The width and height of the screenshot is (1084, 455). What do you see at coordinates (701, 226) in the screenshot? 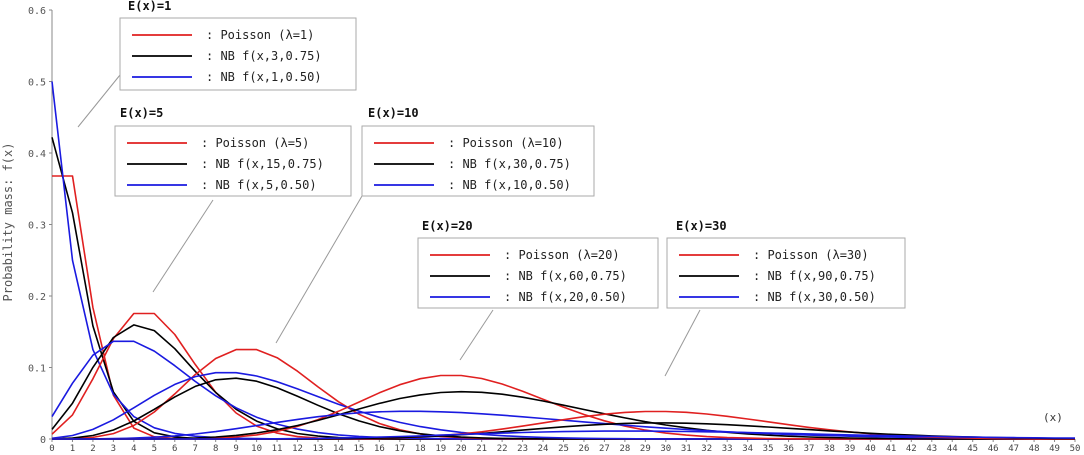
I see `legend-group-title: E(x)=30` at bounding box center [701, 226].